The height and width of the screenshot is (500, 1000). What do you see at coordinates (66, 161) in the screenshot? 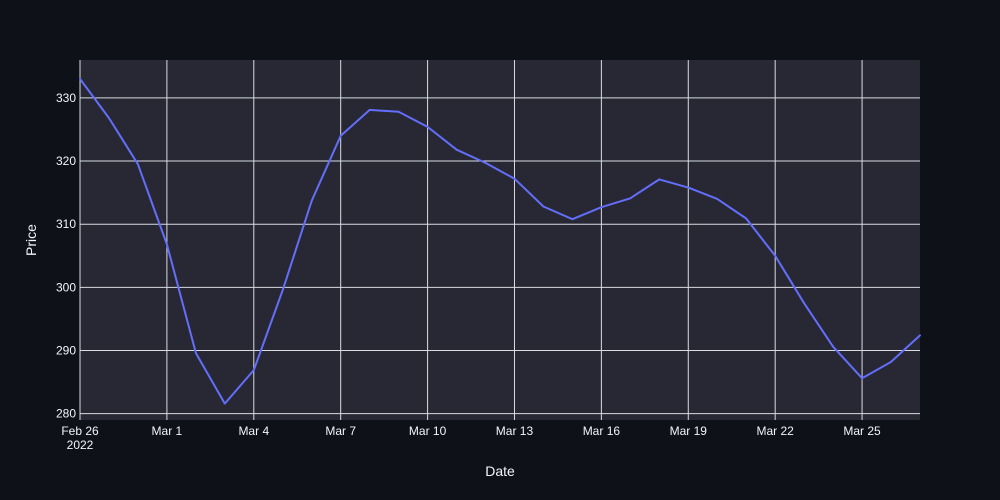
I see `y-tick-label: 320` at bounding box center [66, 161].